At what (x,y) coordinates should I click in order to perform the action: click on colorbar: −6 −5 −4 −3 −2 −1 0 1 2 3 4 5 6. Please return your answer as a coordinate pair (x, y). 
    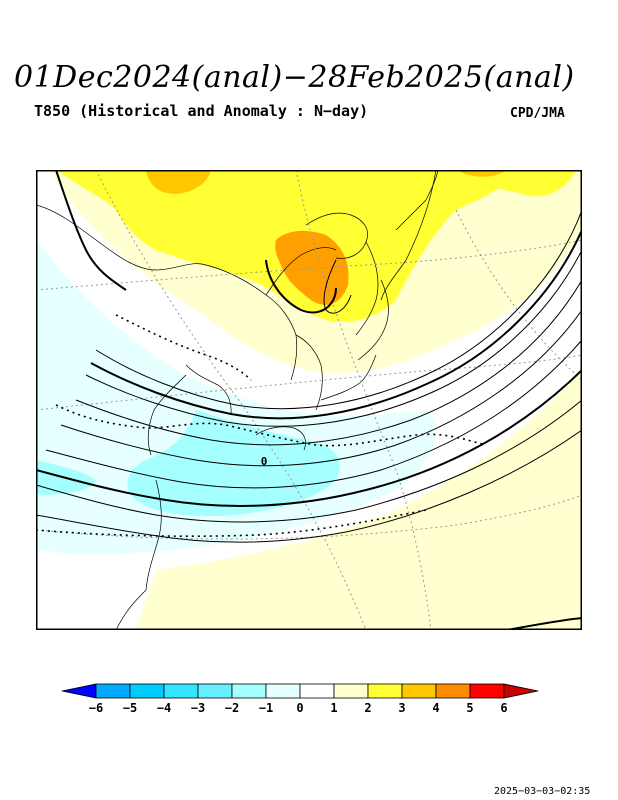
    Looking at the image, I should click on (300, 699).